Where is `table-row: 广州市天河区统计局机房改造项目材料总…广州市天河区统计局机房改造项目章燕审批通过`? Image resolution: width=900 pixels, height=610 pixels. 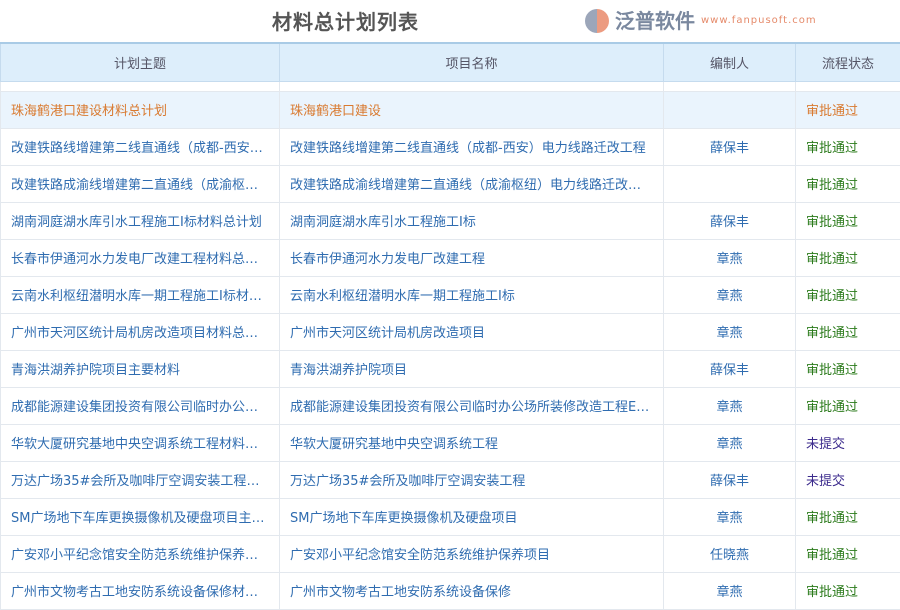 table-row: 广州市天河区统计局机房改造项目材料总…广州市天河区统计局机房改造项目章燕审批通过 is located at coordinates (450, 331).